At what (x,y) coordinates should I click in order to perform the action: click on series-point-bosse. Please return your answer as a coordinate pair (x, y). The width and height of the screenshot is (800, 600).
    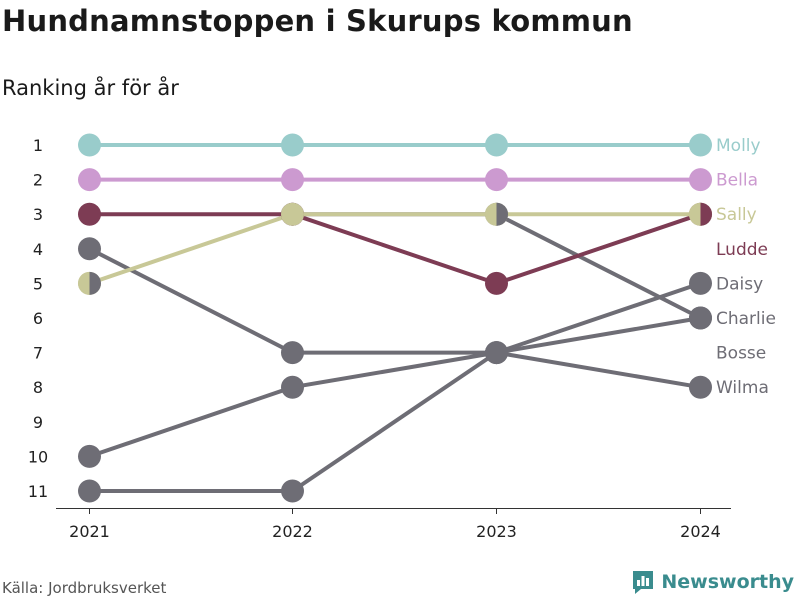
    Looking at the image, I should click on (700, 318).